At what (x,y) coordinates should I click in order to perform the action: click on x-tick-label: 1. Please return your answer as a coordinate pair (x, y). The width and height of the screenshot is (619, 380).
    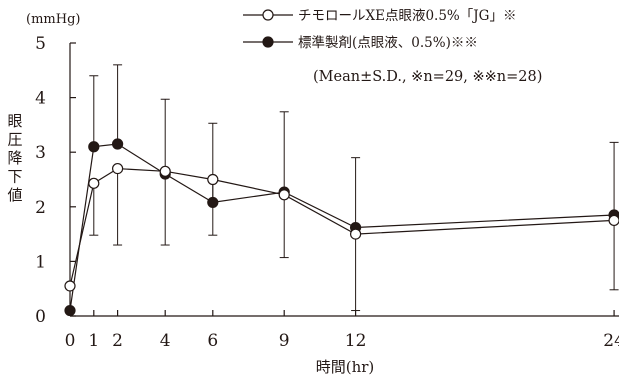
    Looking at the image, I should click on (93, 341).